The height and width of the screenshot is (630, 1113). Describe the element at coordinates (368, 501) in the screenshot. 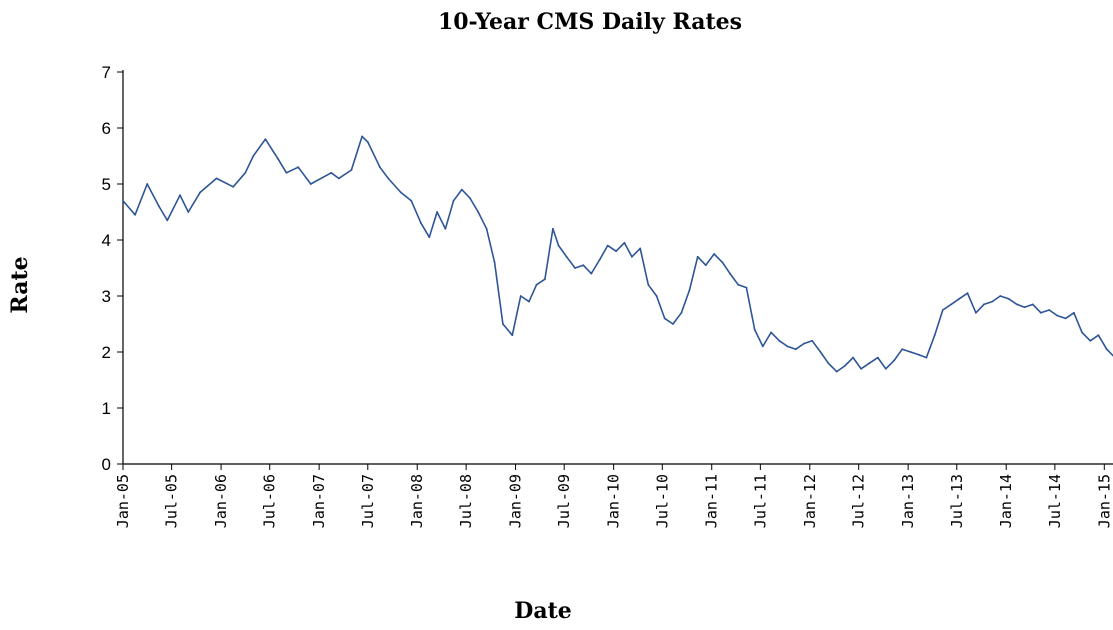

I see `x-tick-label: Jul-07` at that location.